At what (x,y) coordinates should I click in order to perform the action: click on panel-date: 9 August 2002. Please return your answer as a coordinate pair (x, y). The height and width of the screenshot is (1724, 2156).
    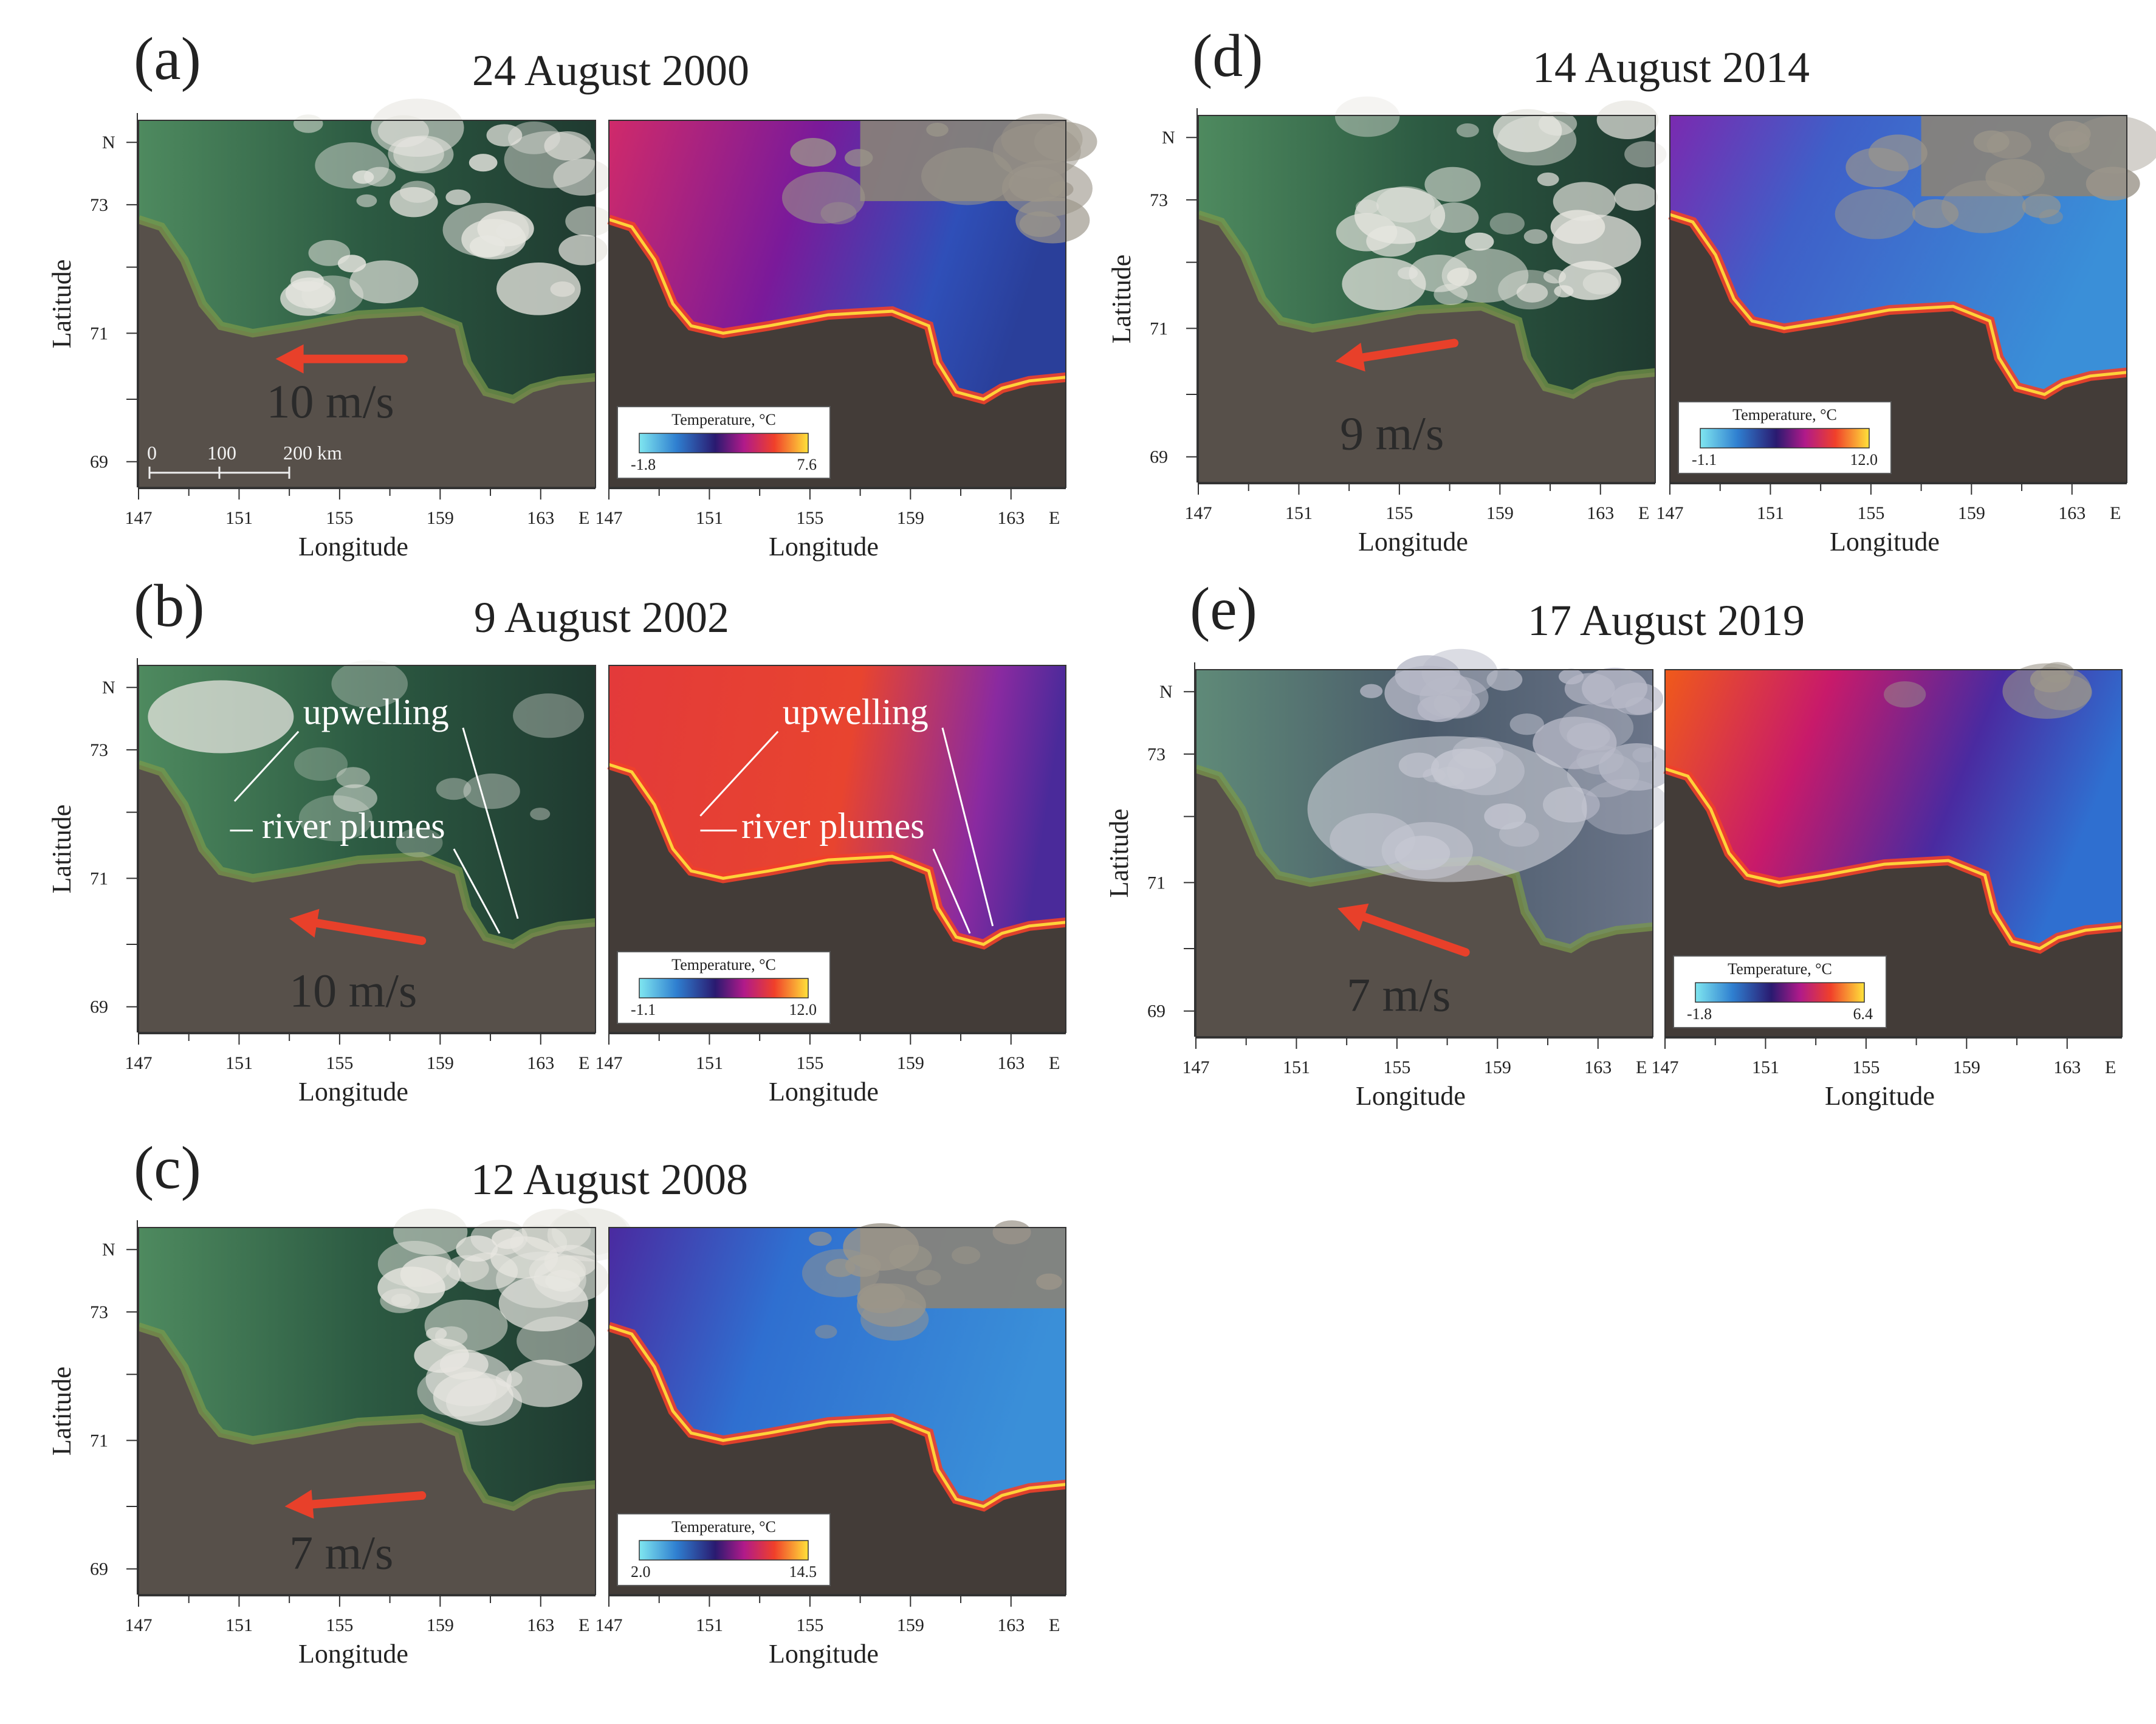
    Looking at the image, I should click on (601, 618).